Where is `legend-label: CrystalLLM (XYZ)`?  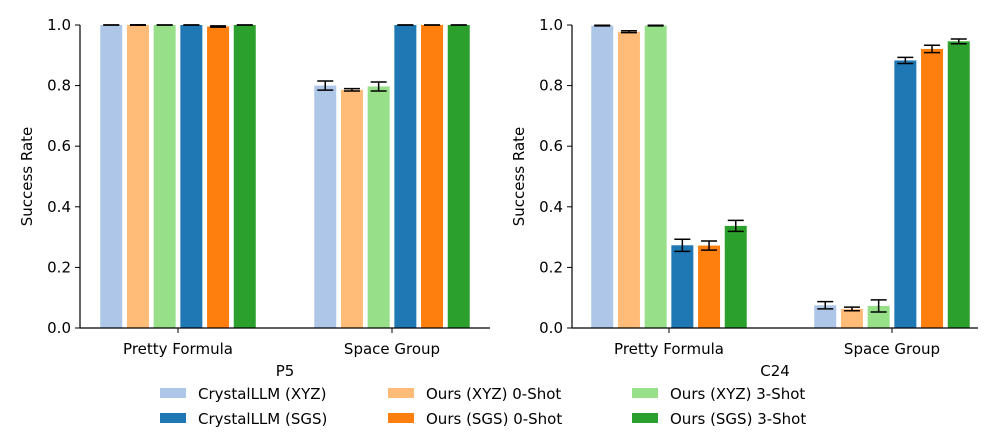
legend-label: CrystalLLM (XYZ) is located at coordinates (262, 394).